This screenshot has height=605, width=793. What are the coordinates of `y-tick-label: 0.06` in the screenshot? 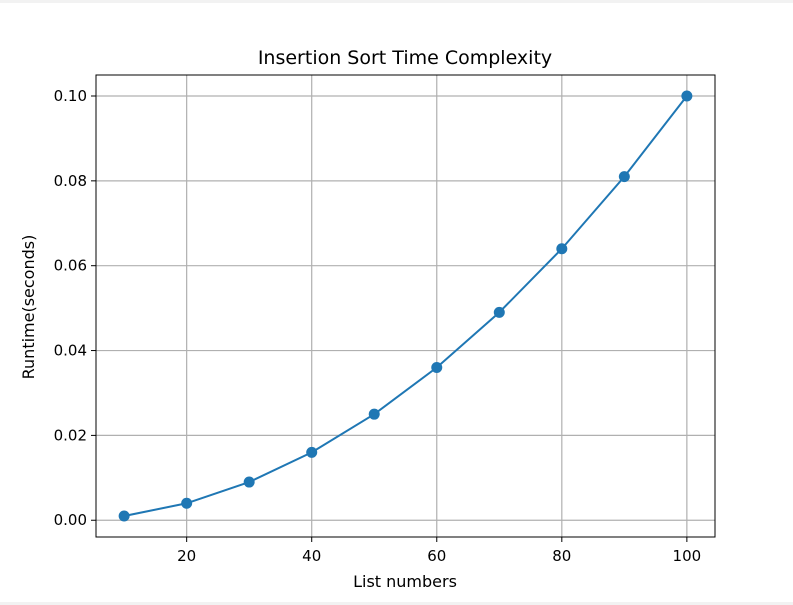 It's located at (70, 266).